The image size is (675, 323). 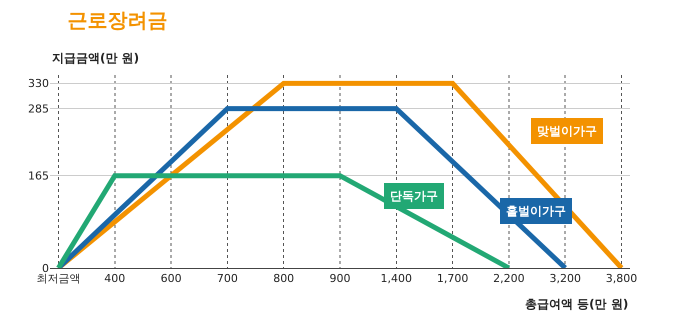 What do you see at coordinates (118, 20) in the screenshot?
I see `chart-title: 근로장려금` at bounding box center [118, 20].